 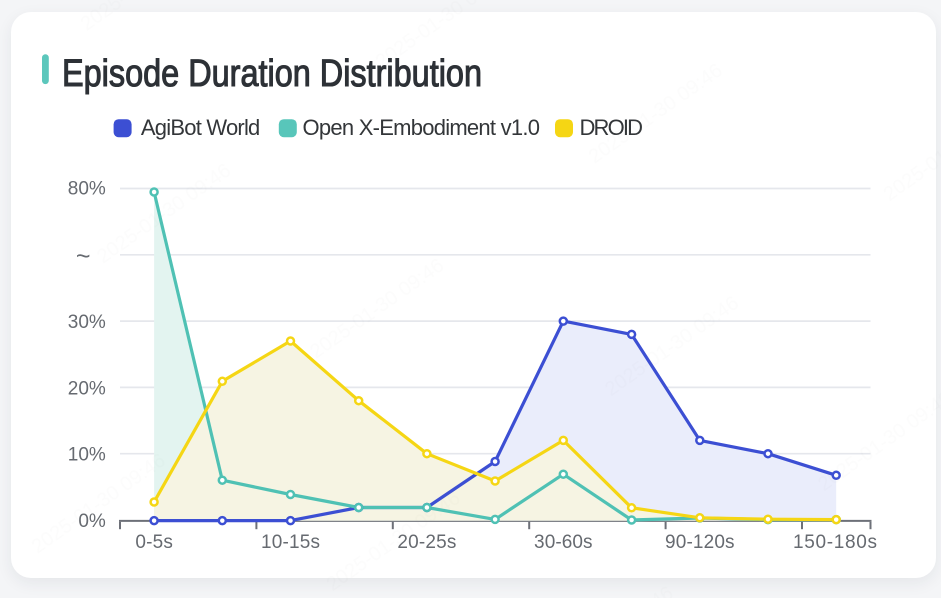 I want to click on svg-text: Episode Duration Distribution, so click(x=272, y=74).